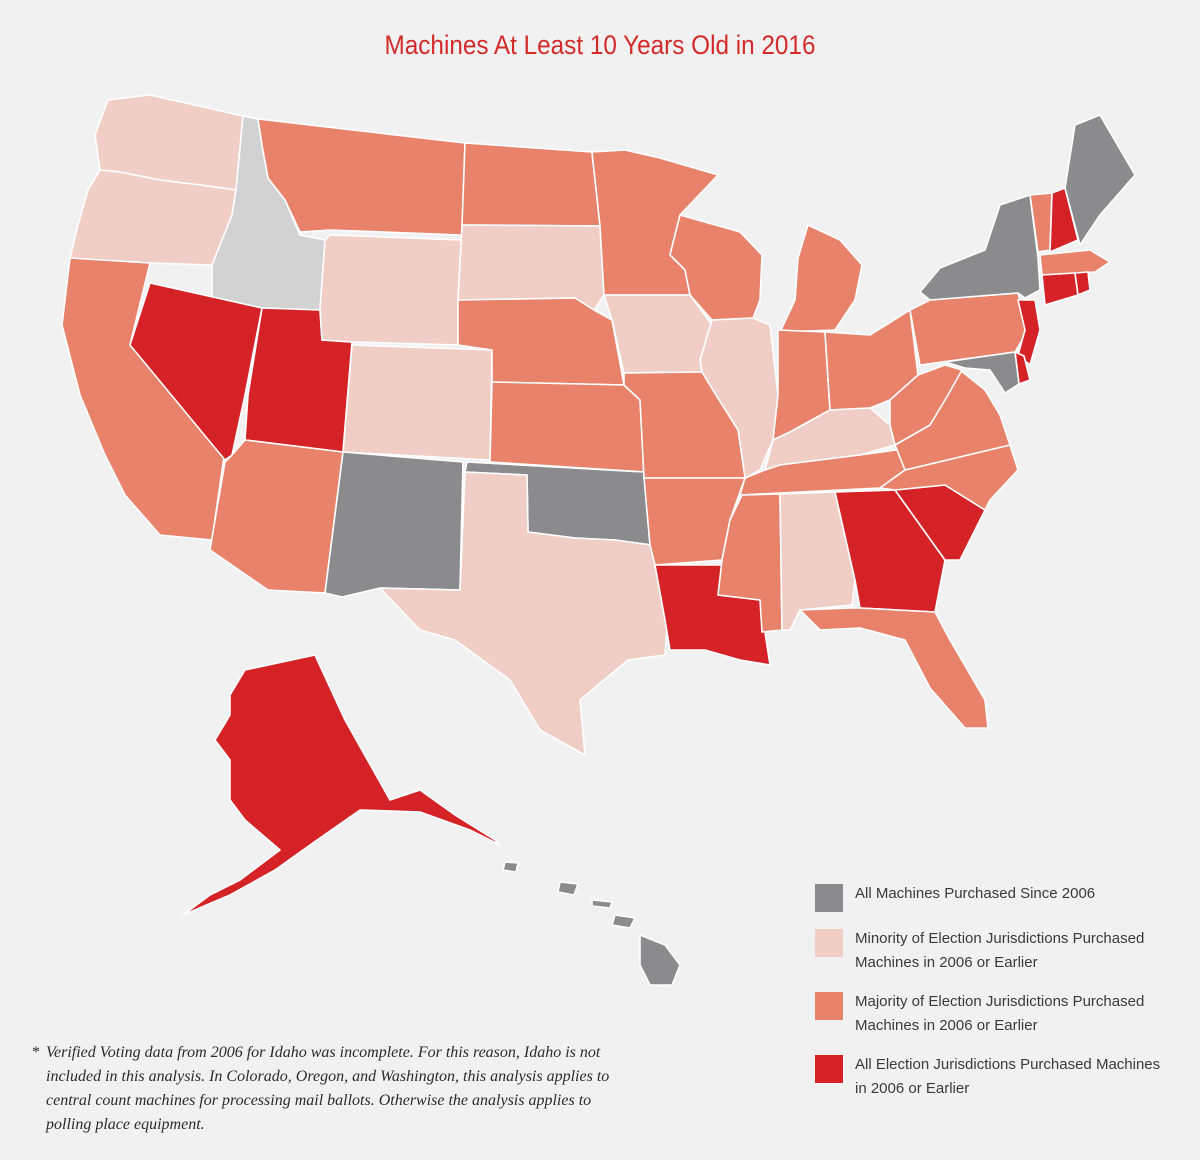 This screenshot has width=1200, height=1160. Describe the element at coordinates (602, 904) in the screenshot. I see `state-hawaii-molokai` at that location.